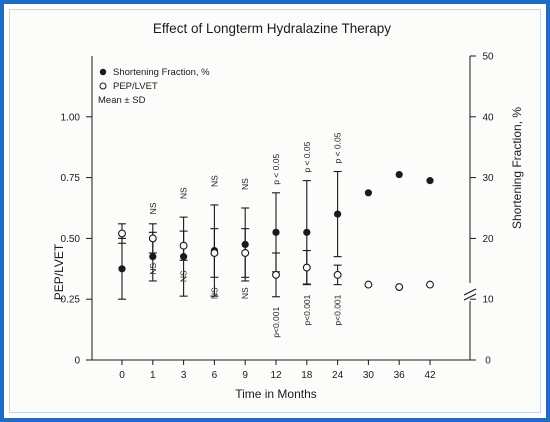 The width and height of the screenshot is (550, 422). Describe the element at coordinates (122, 100) in the screenshot. I see `legend-item-mean-sd: Mean ± SD` at that location.